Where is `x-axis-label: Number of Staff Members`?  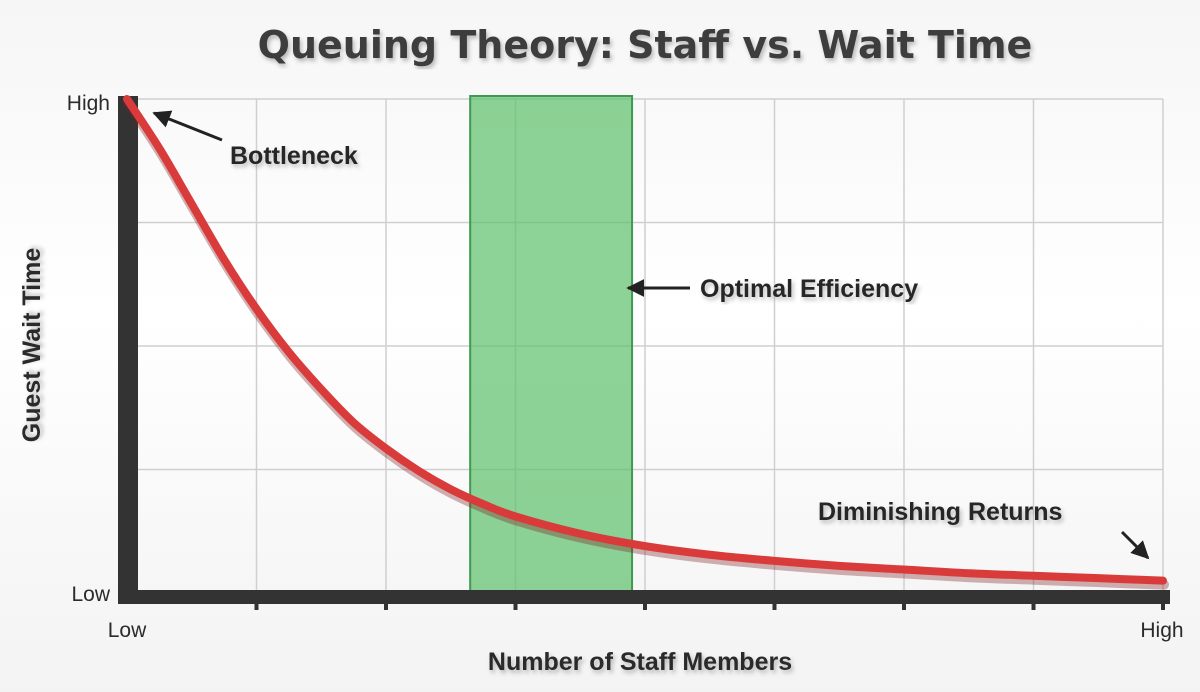 x-axis-label: Number of Staff Members is located at coordinates (640, 662).